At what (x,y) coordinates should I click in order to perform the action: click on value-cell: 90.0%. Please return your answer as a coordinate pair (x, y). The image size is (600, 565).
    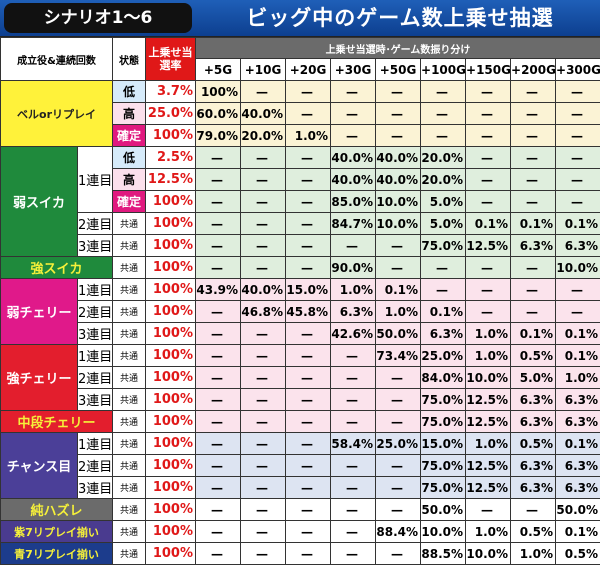
    Looking at the image, I should click on (353, 268).